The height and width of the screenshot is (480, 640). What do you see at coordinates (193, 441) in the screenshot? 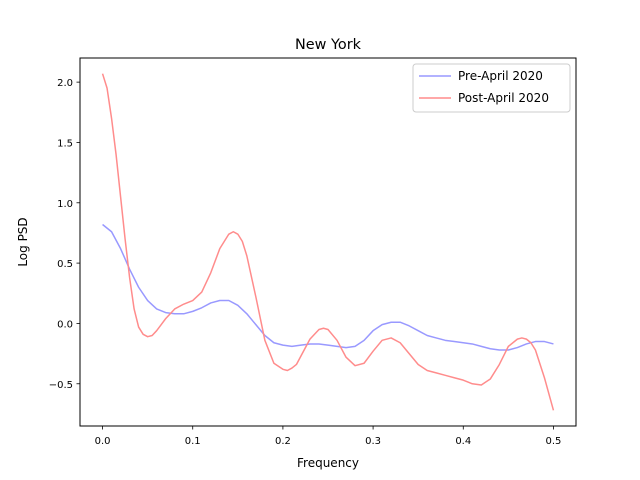
I see `x-tick-label: 0.1` at bounding box center [193, 441].